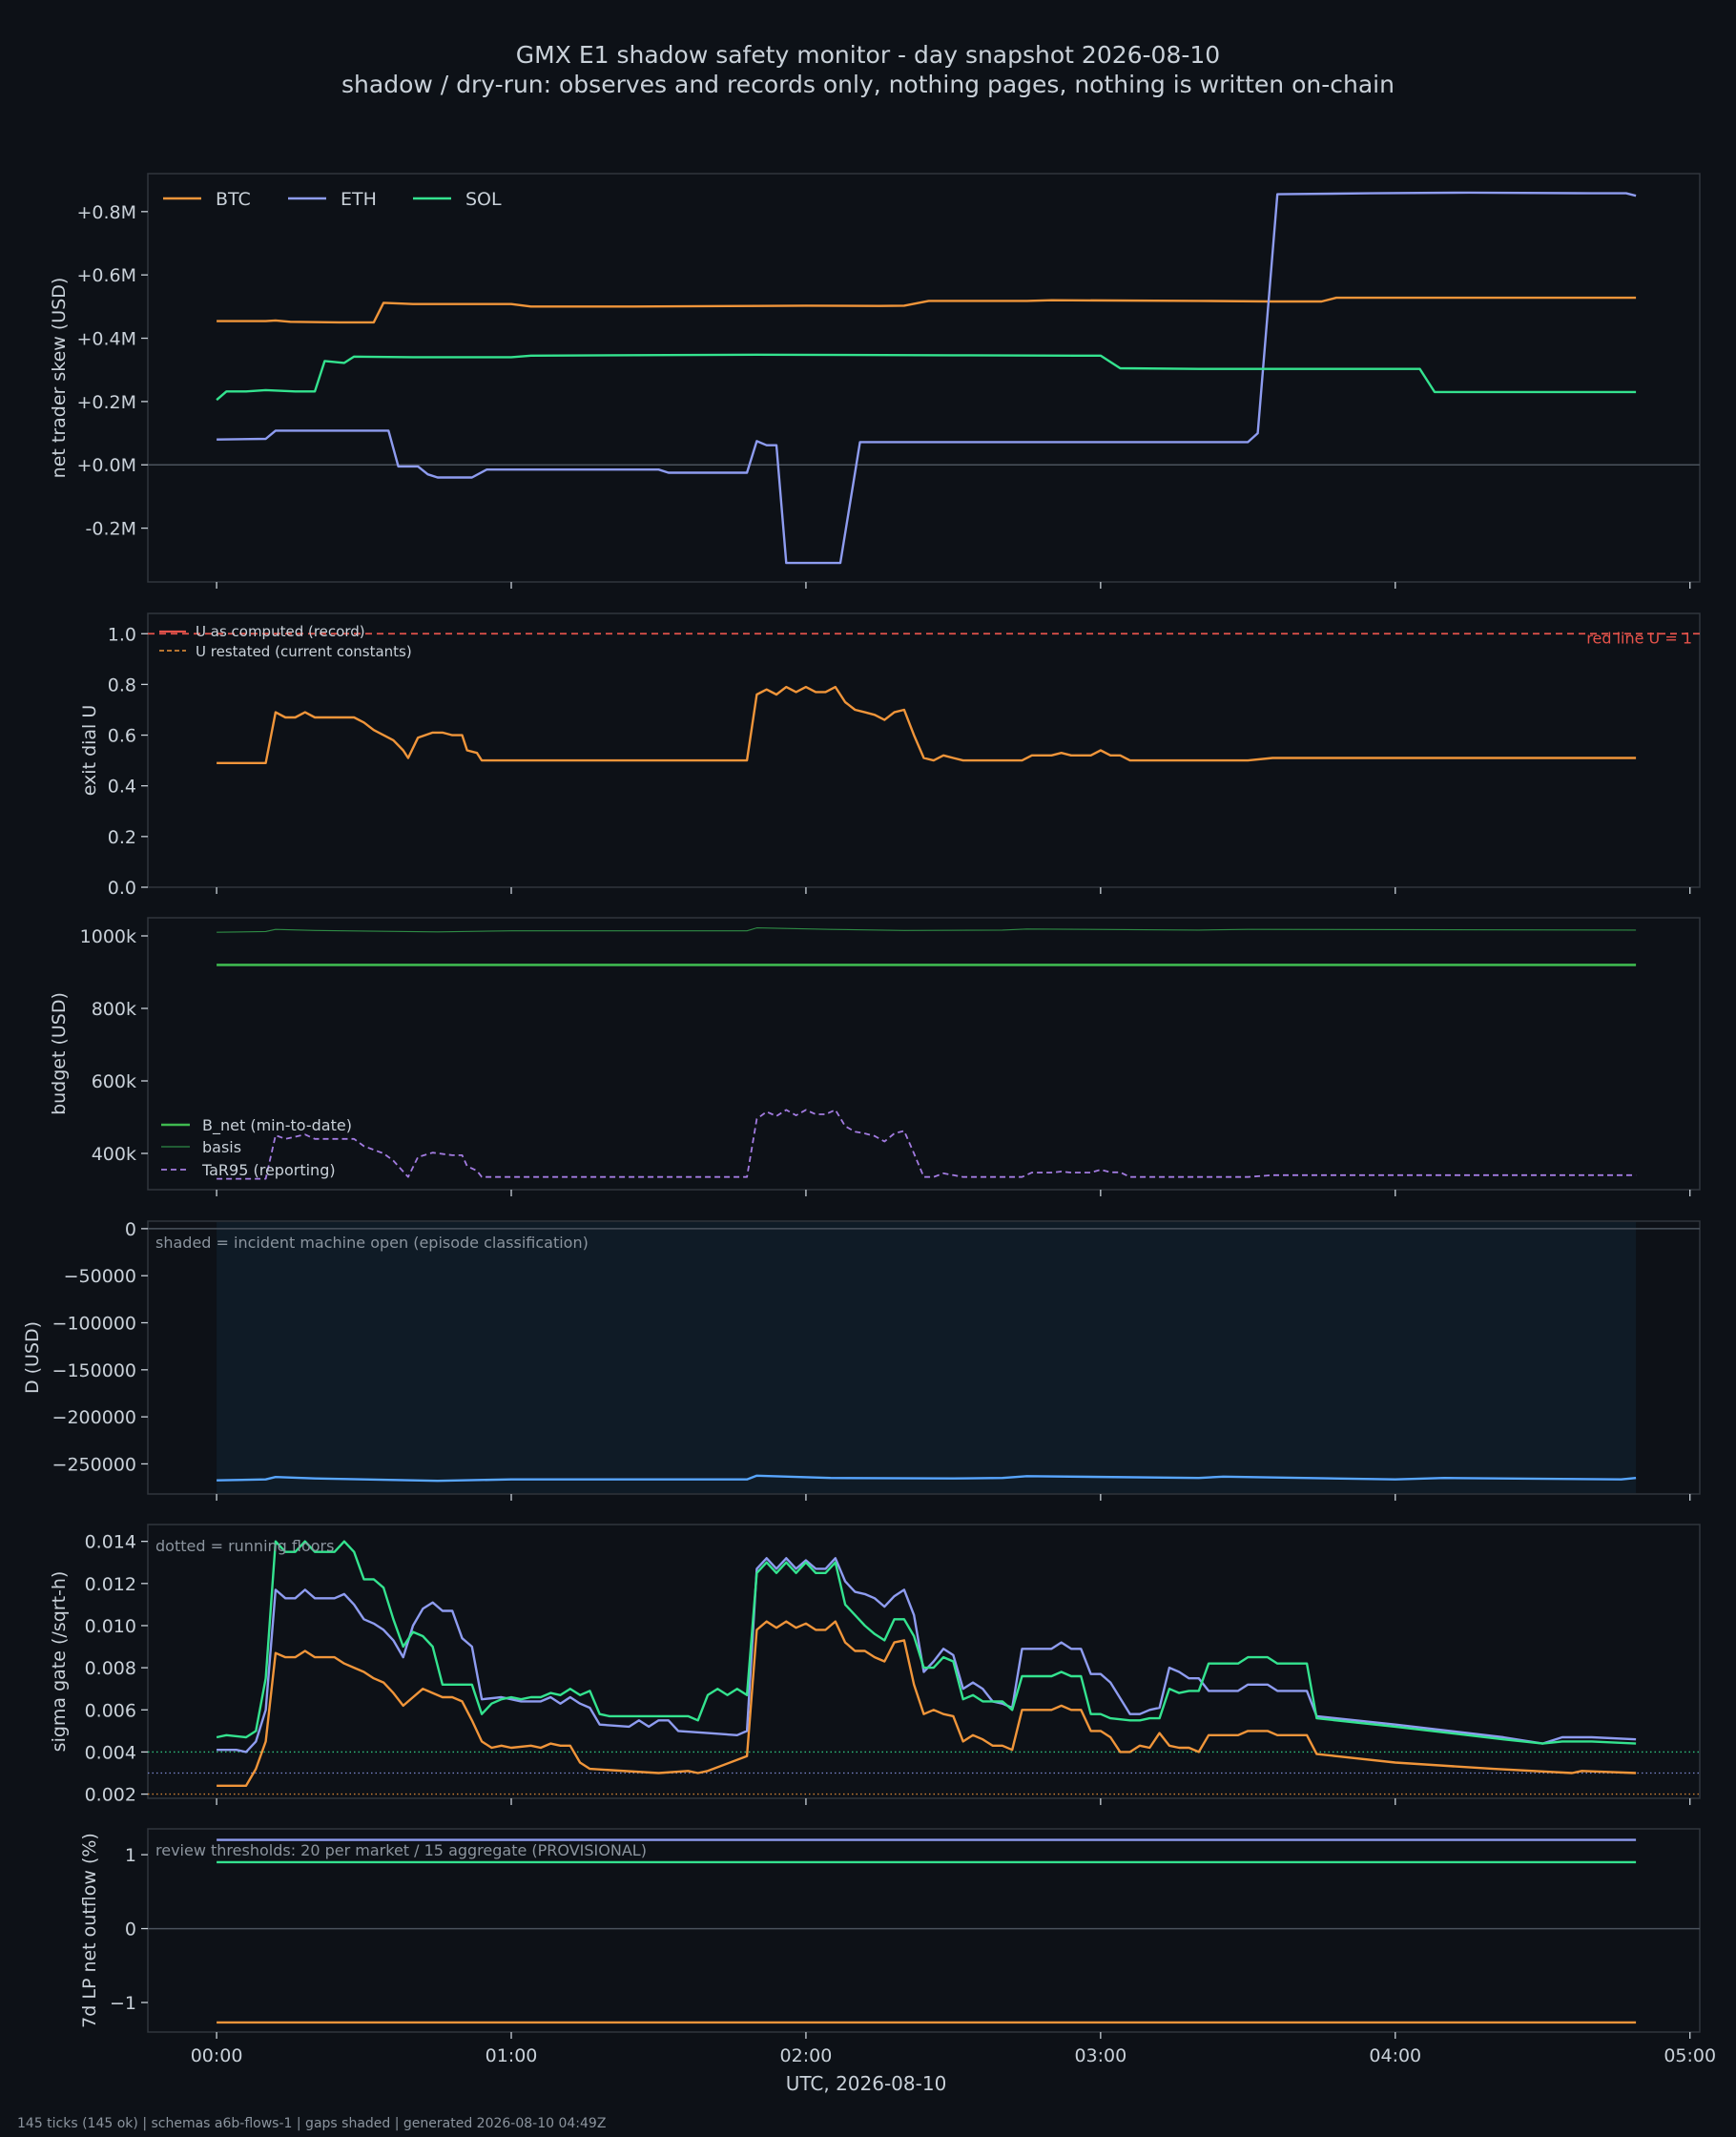 The height and width of the screenshot is (2137, 1736). Describe the element at coordinates (1639, 638) in the screenshot. I see `red-line-label: red line U = 1` at that location.